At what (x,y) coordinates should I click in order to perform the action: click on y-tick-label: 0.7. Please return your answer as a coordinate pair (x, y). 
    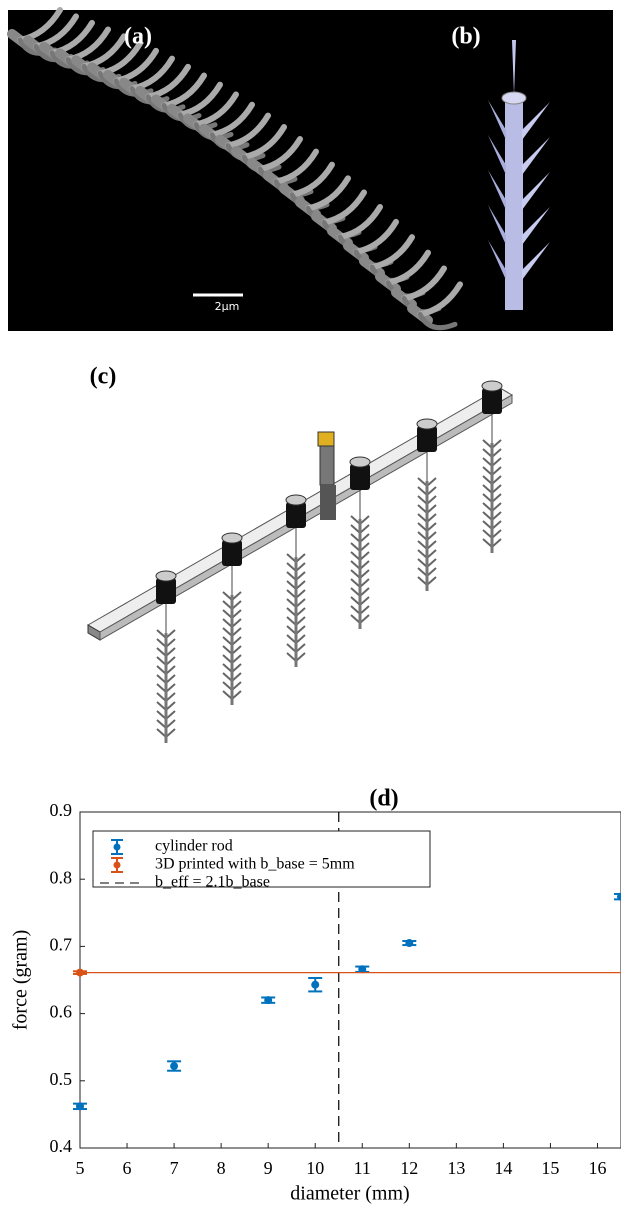
    Looking at the image, I should click on (61, 945).